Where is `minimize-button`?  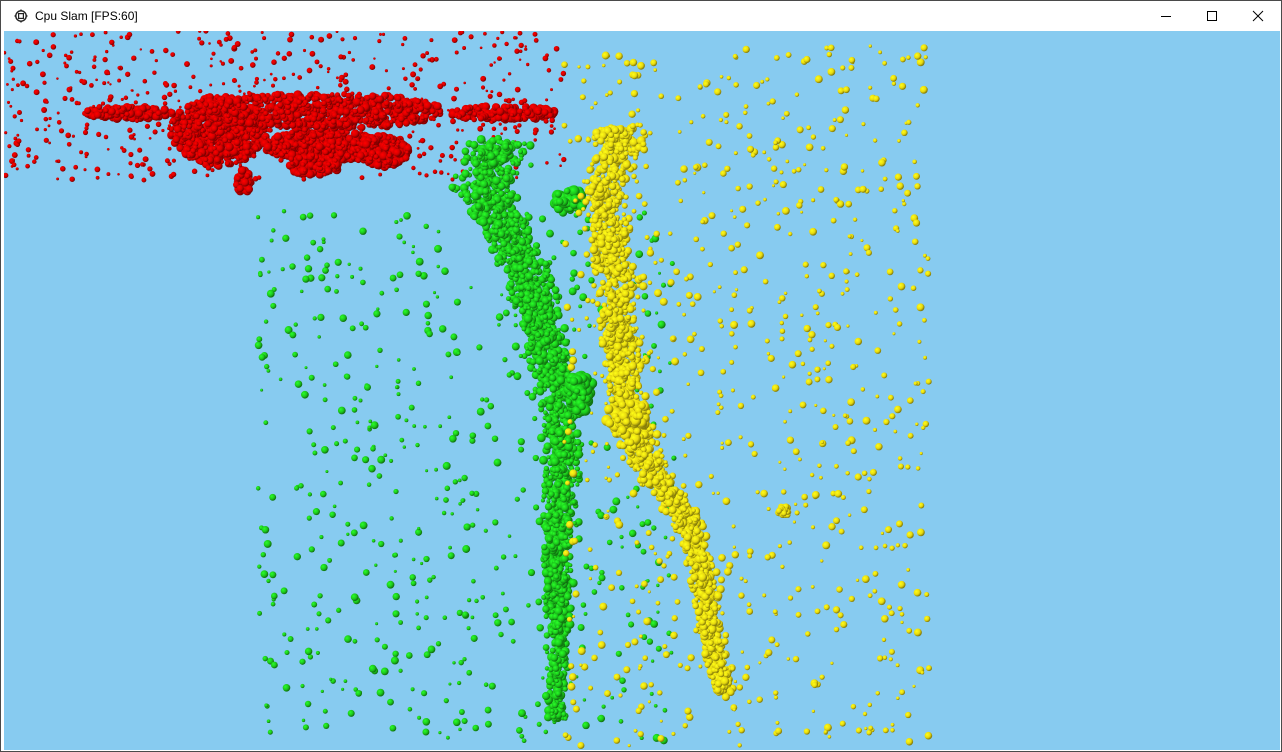
minimize-button is located at coordinates (1166, 16).